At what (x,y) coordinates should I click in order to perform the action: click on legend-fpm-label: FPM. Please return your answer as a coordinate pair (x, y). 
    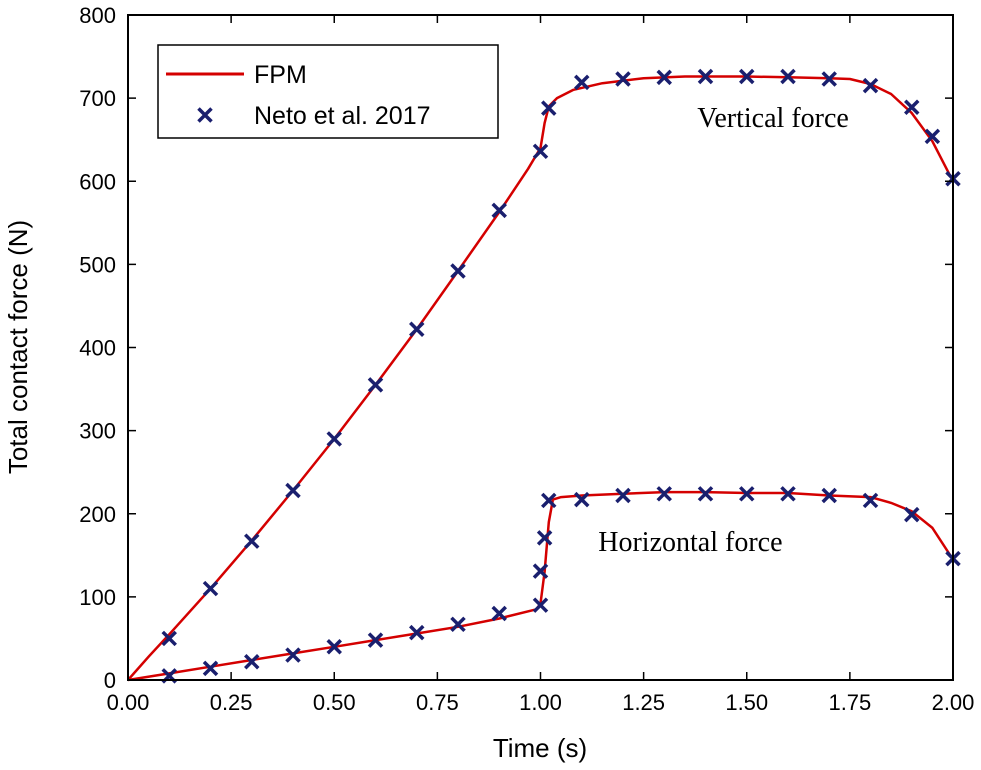
    Looking at the image, I should click on (280, 75).